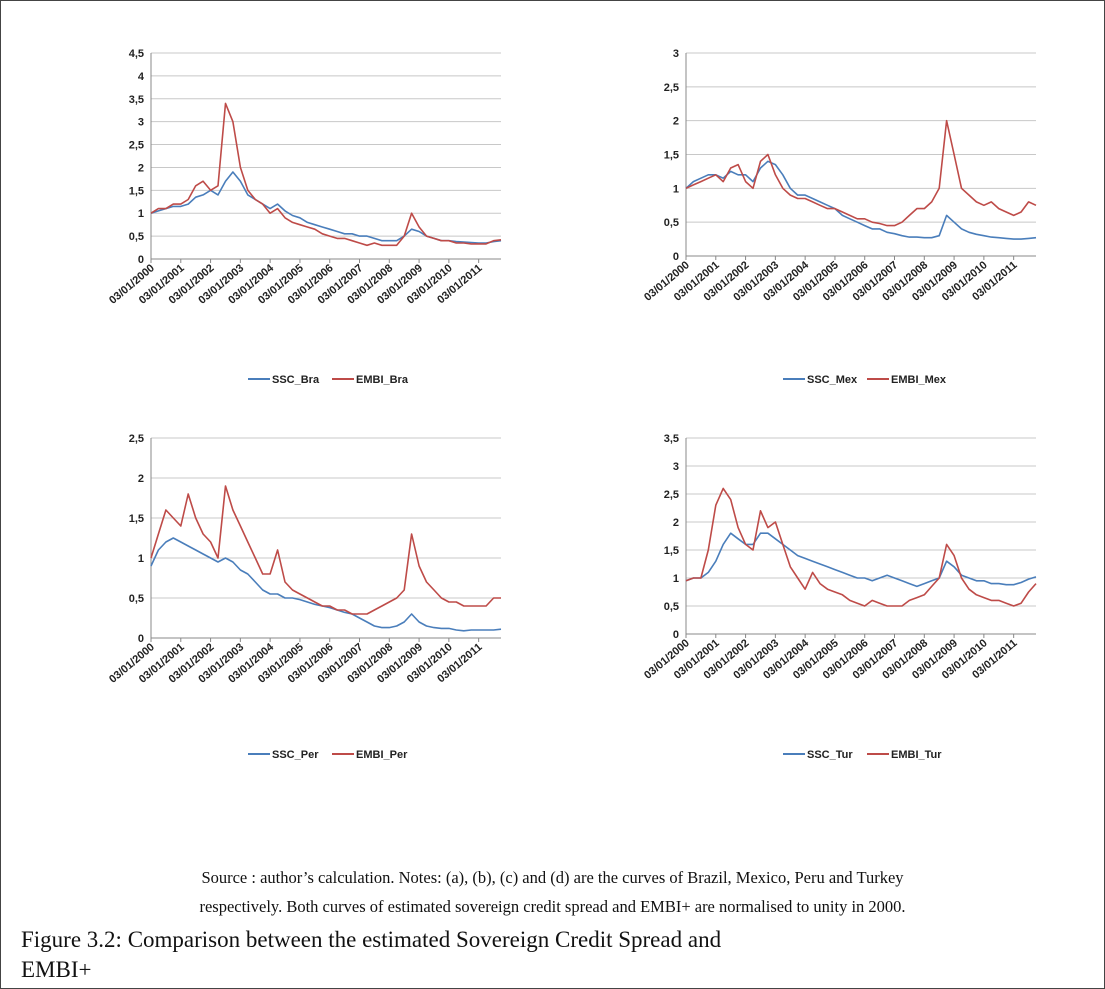 The width and height of the screenshot is (1105, 989). I want to click on figure-caption: EMBI+, so click(56, 969).